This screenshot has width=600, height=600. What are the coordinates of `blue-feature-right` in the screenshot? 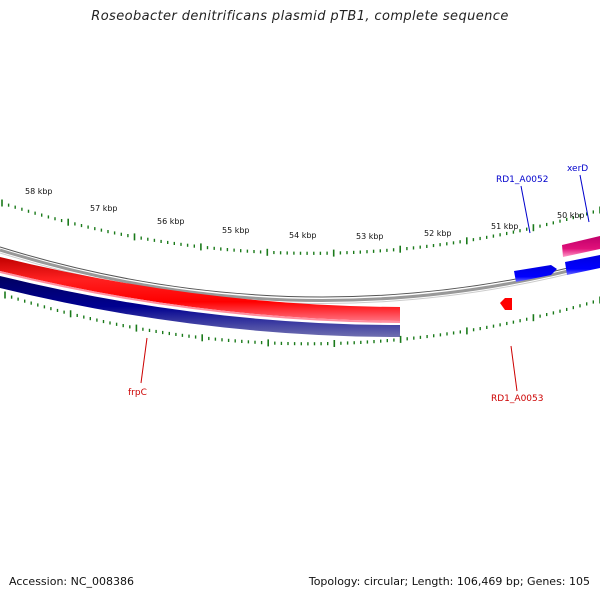 It's located at (582, 265).